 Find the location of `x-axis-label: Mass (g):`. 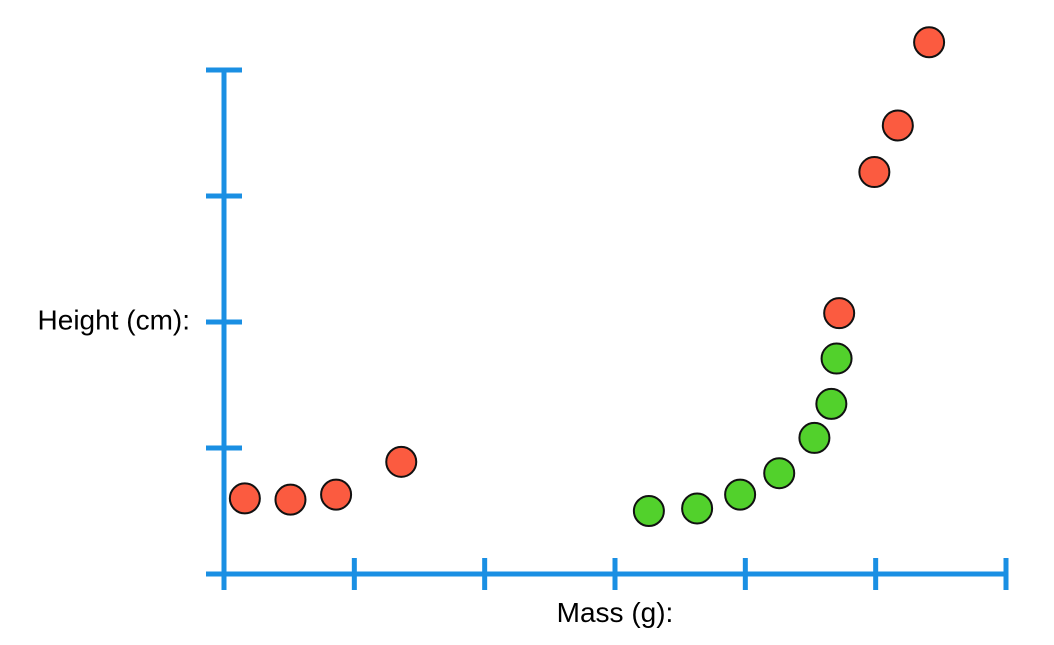

x-axis-label: Mass (g): is located at coordinates (615, 612).